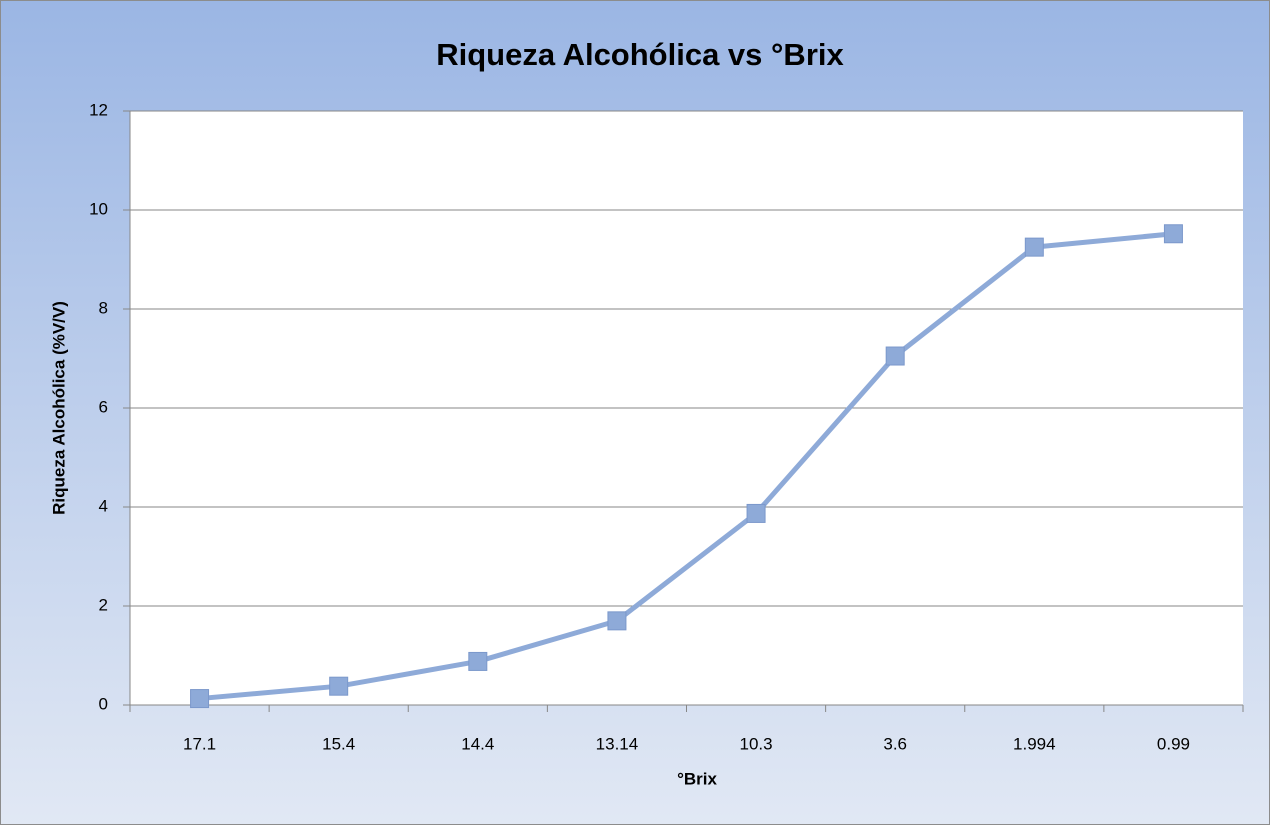 This screenshot has height=826, width=1271. Describe the element at coordinates (338, 743) in the screenshot. I see `x-tick-label: 15.4` at that location.